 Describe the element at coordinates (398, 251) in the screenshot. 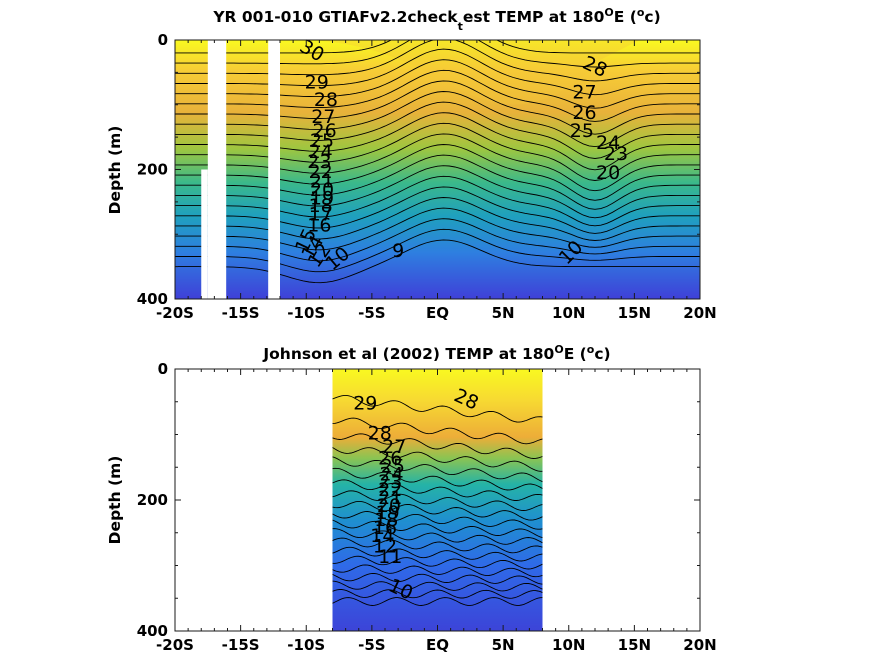

I see `contour-label: 9` at that location.